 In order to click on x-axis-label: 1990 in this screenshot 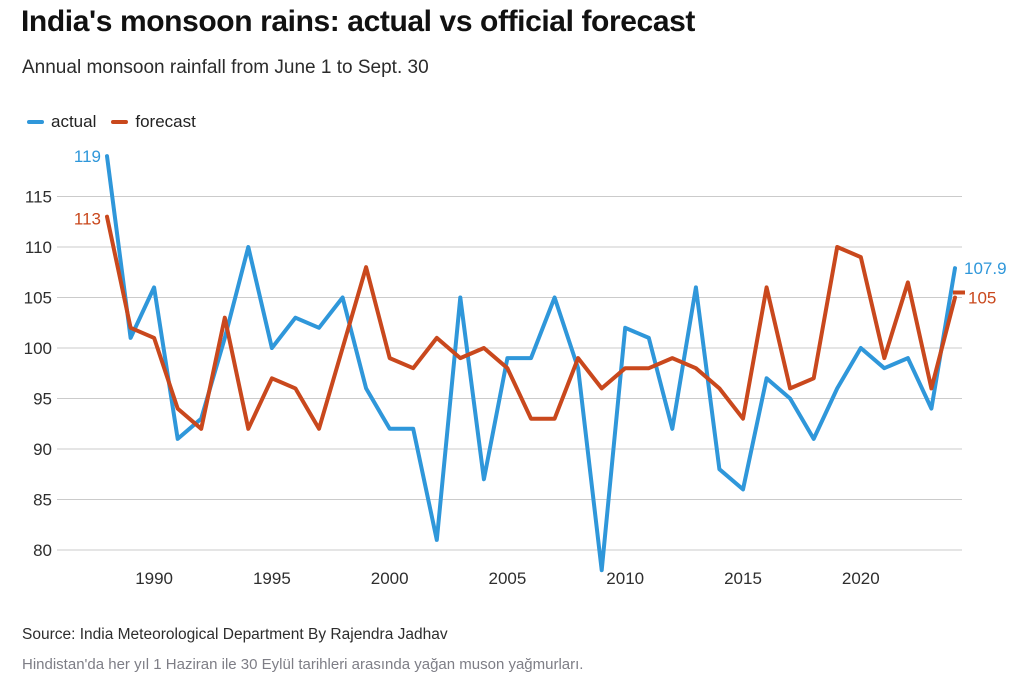, I will do `click(154, 578)`.